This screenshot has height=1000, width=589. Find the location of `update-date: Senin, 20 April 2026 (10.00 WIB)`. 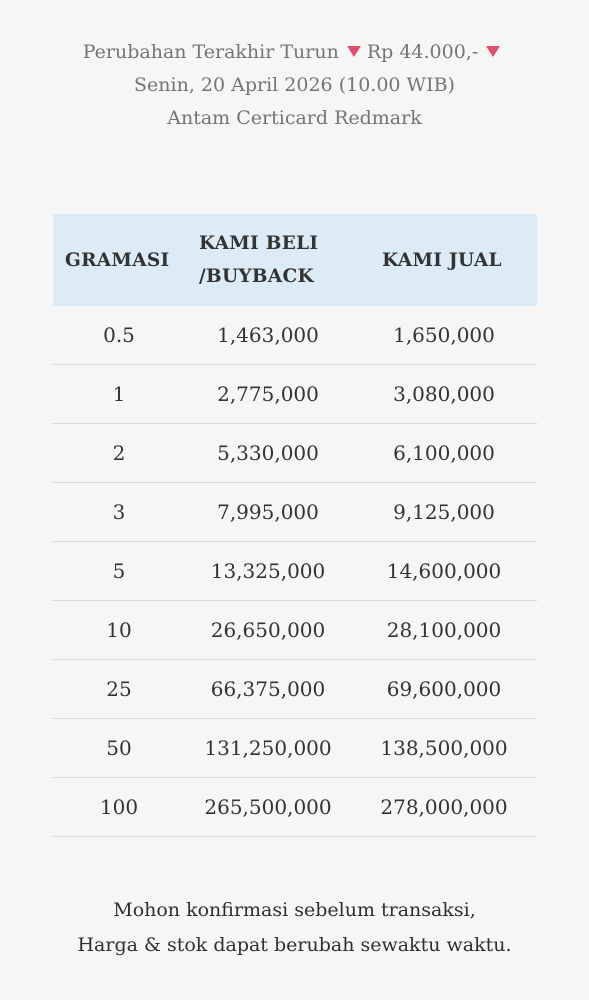

update-date: Senin, 20 April 2026 (10.00 WIB) is located at coordinates (294, 85).